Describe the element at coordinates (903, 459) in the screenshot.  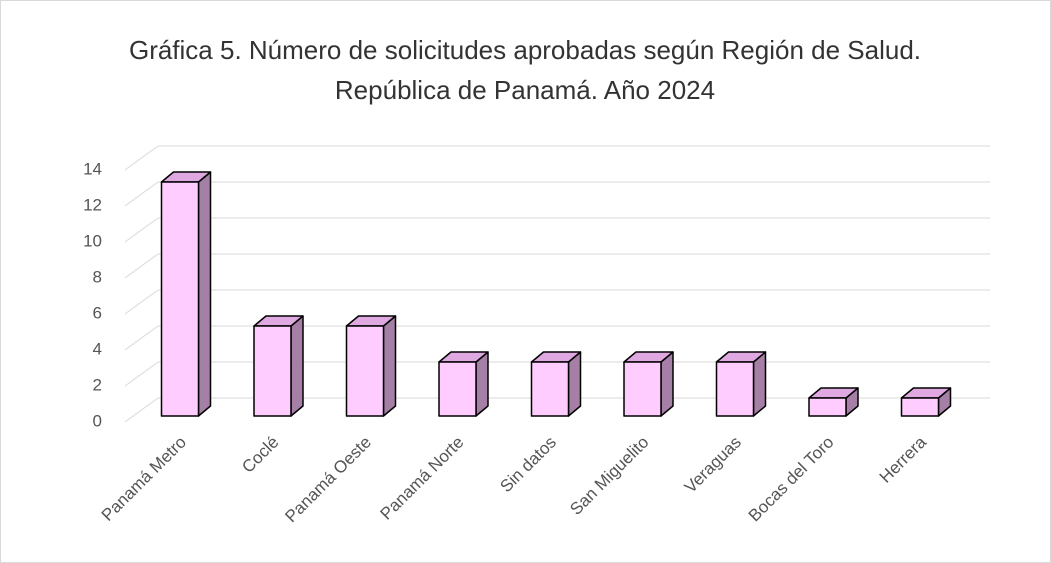
I see `x-tick-label: Herrera` at that location.